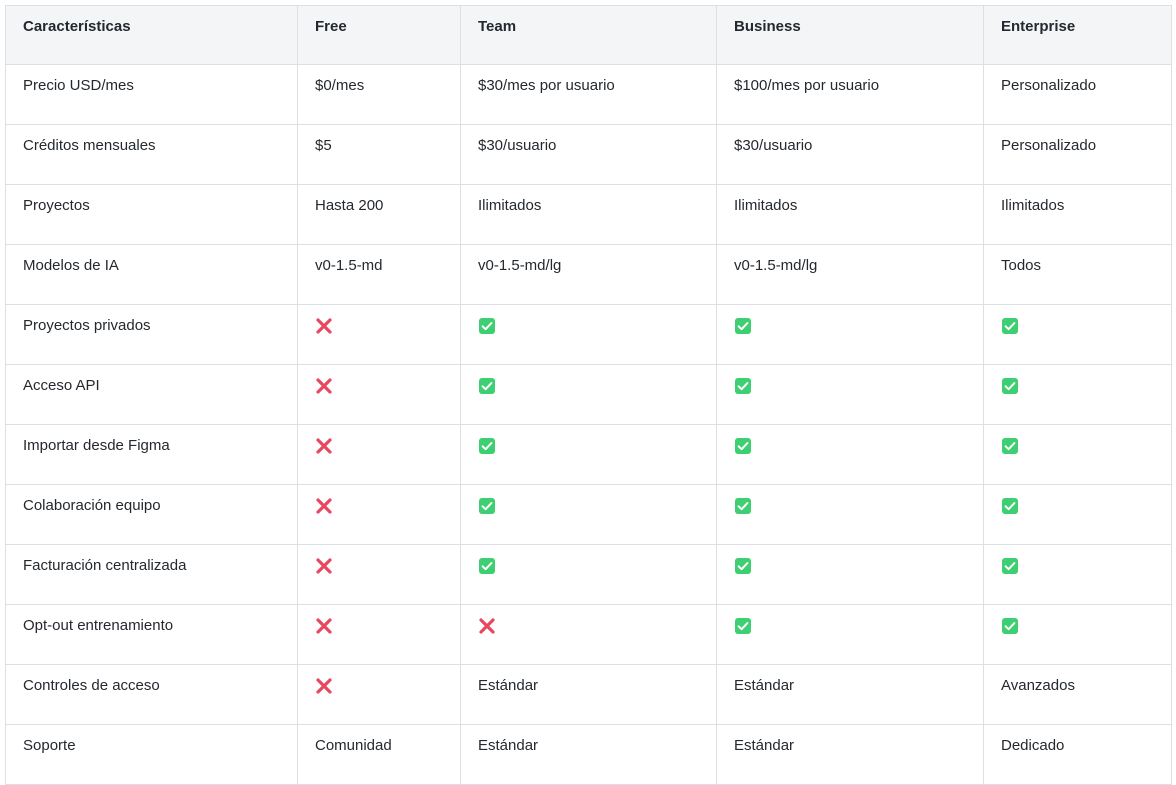 This screenshot has height=785, width=1176. I want to click on plan-team-cell: v0-1.5-md/lg, so click(588, 274).